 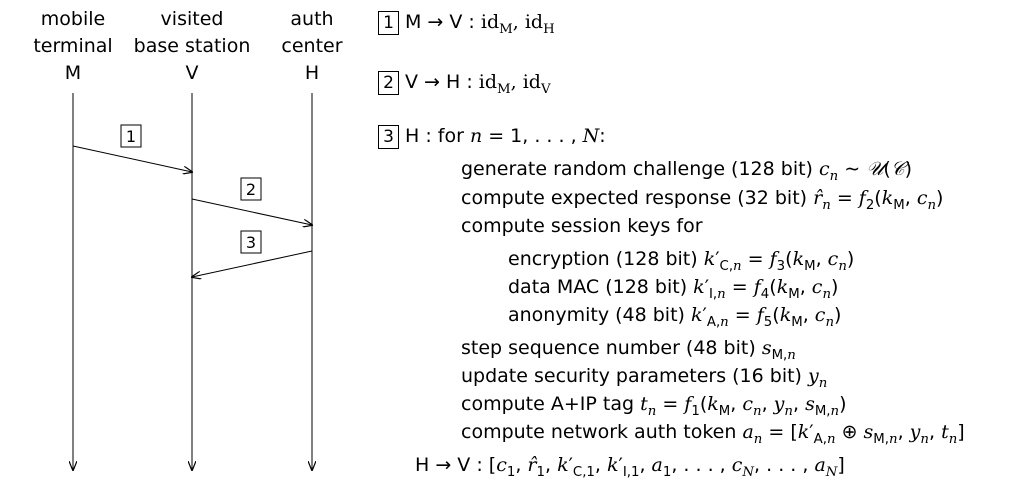 What do you see at coordinates (73, 19) in the screenshot?
I see `party-m-line1: mobile` at bounding box center [73, 19].